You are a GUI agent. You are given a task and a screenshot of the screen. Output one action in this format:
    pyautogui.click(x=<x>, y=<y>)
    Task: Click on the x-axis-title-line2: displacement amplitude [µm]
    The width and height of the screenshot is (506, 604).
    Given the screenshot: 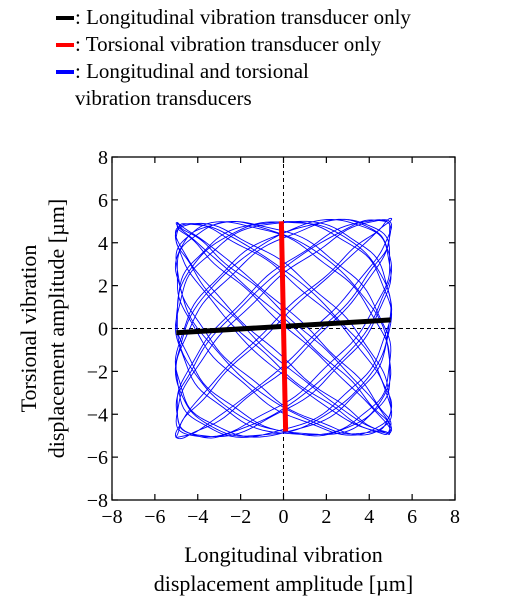 What is the action you would take?
    pyautogui.click(x=284, y=583)
    